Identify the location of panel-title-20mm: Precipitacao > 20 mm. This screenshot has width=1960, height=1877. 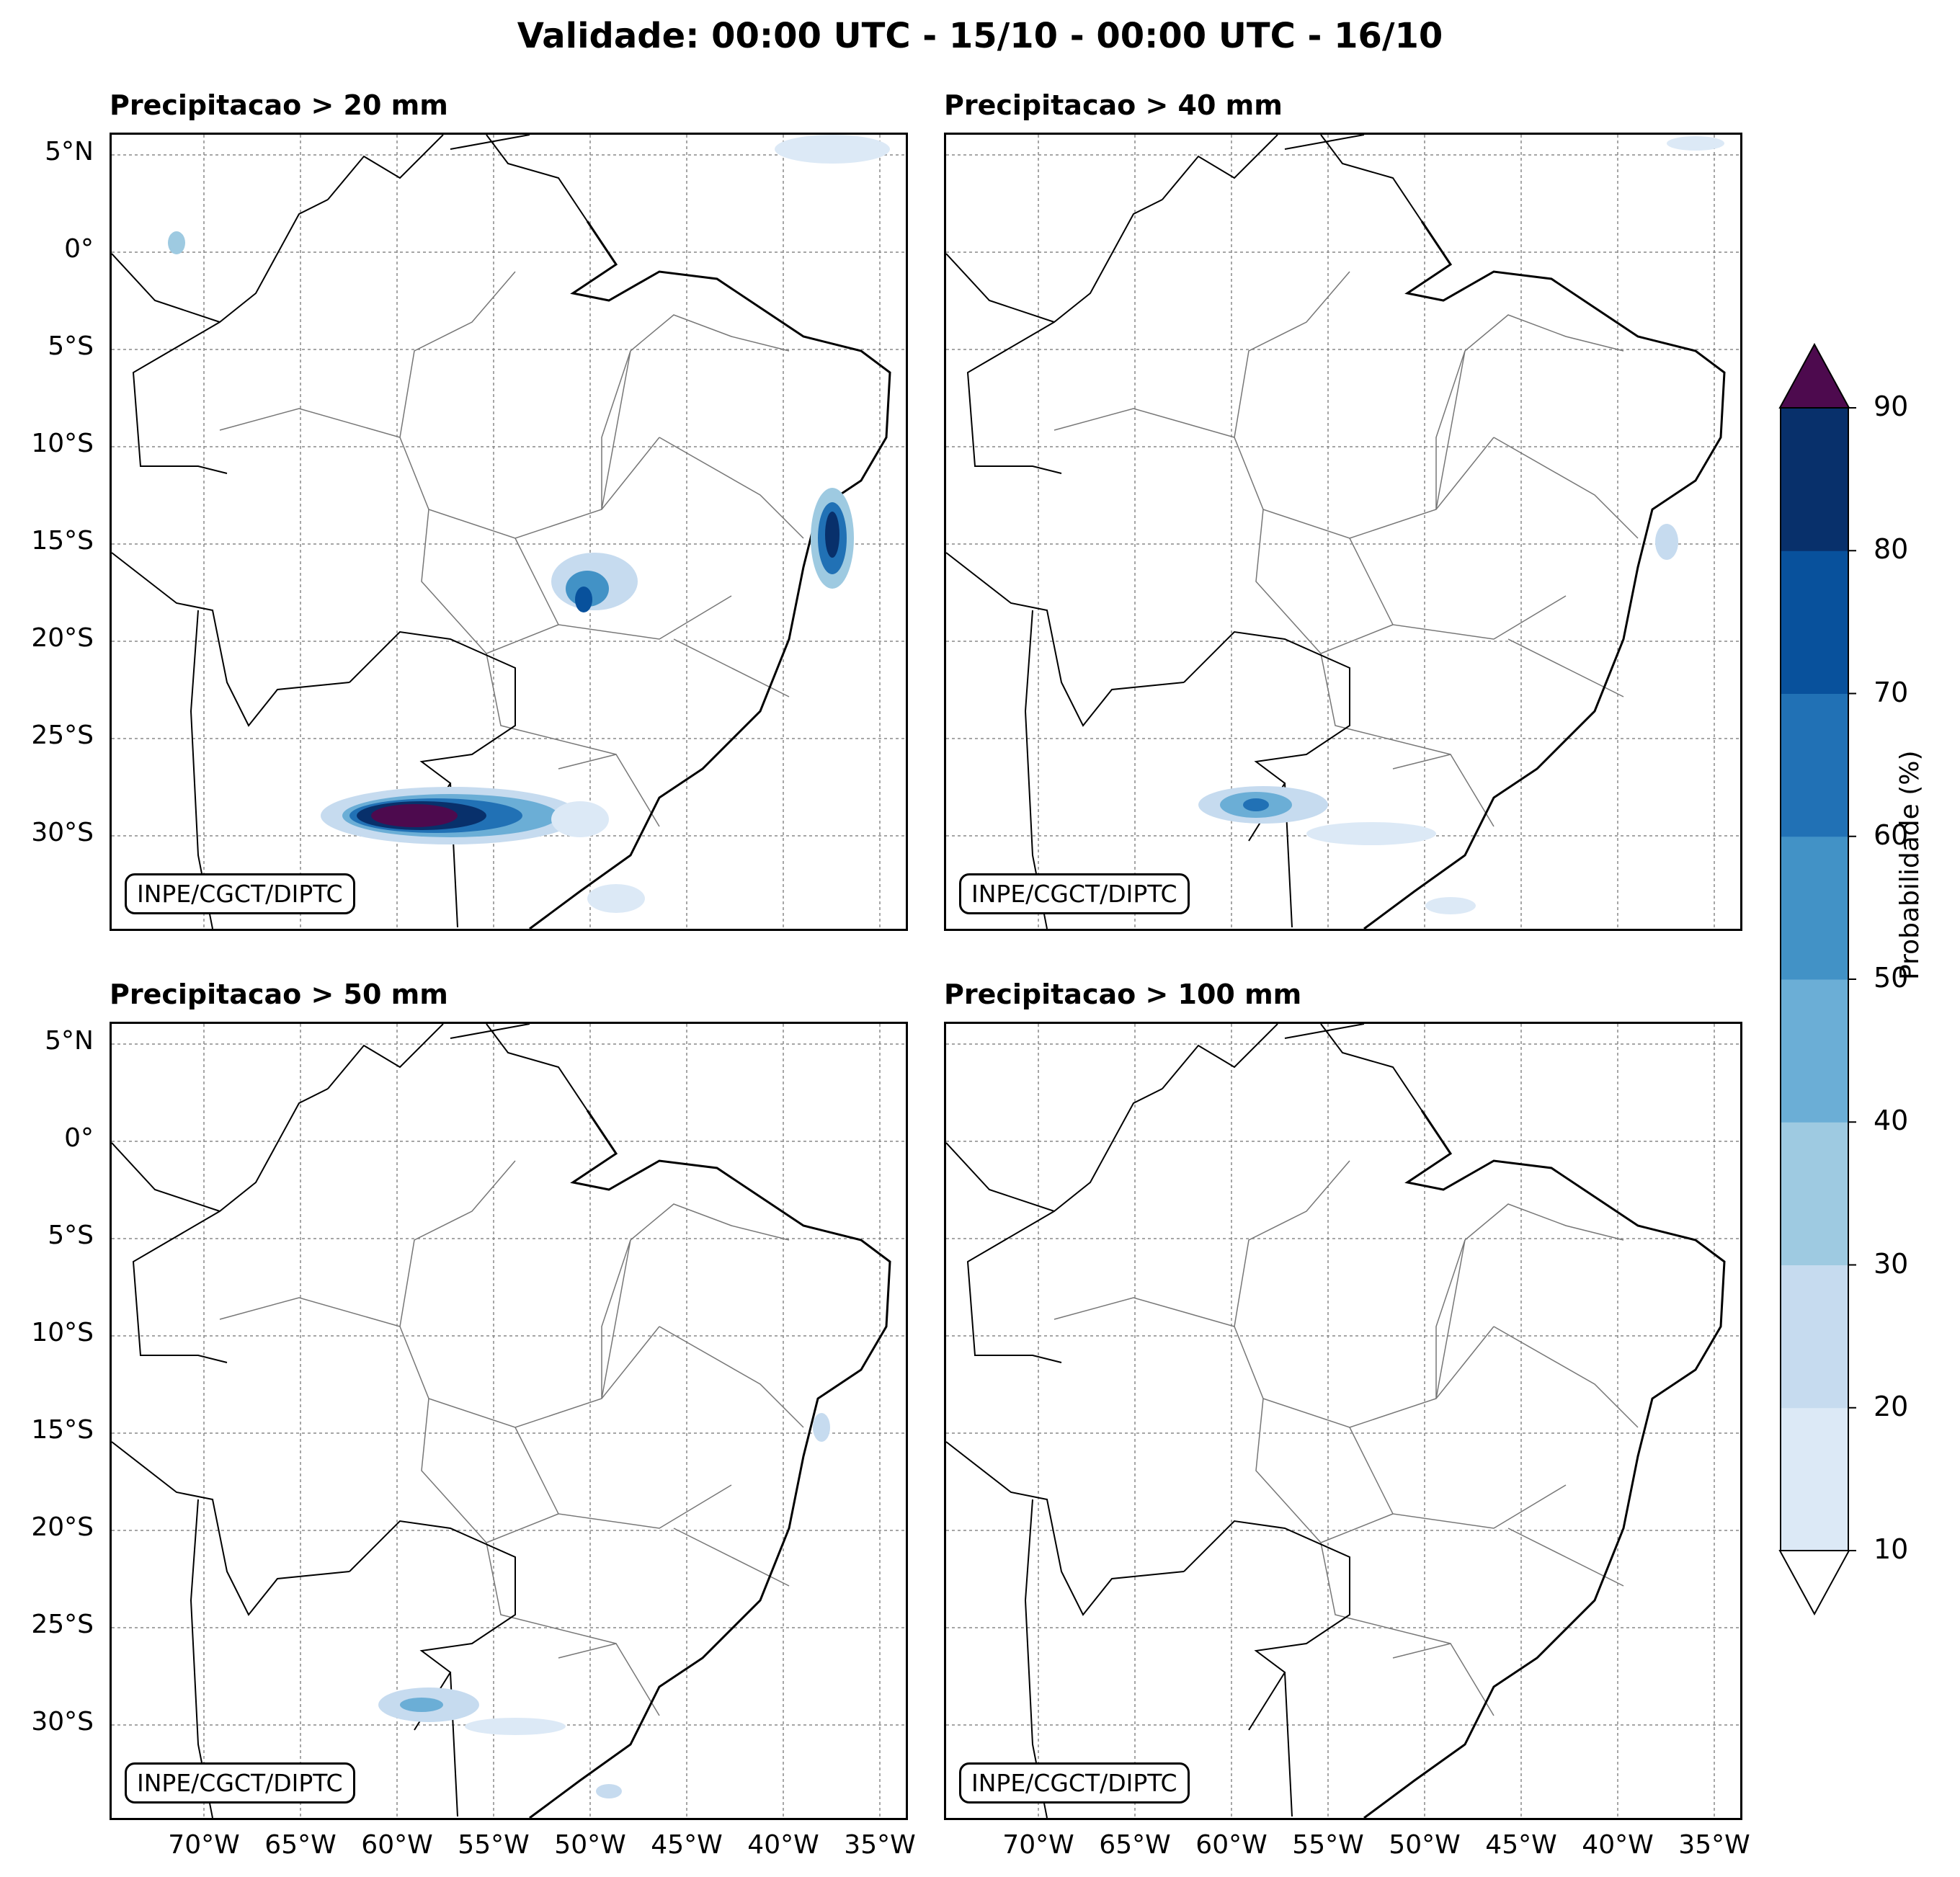
(279, 105).